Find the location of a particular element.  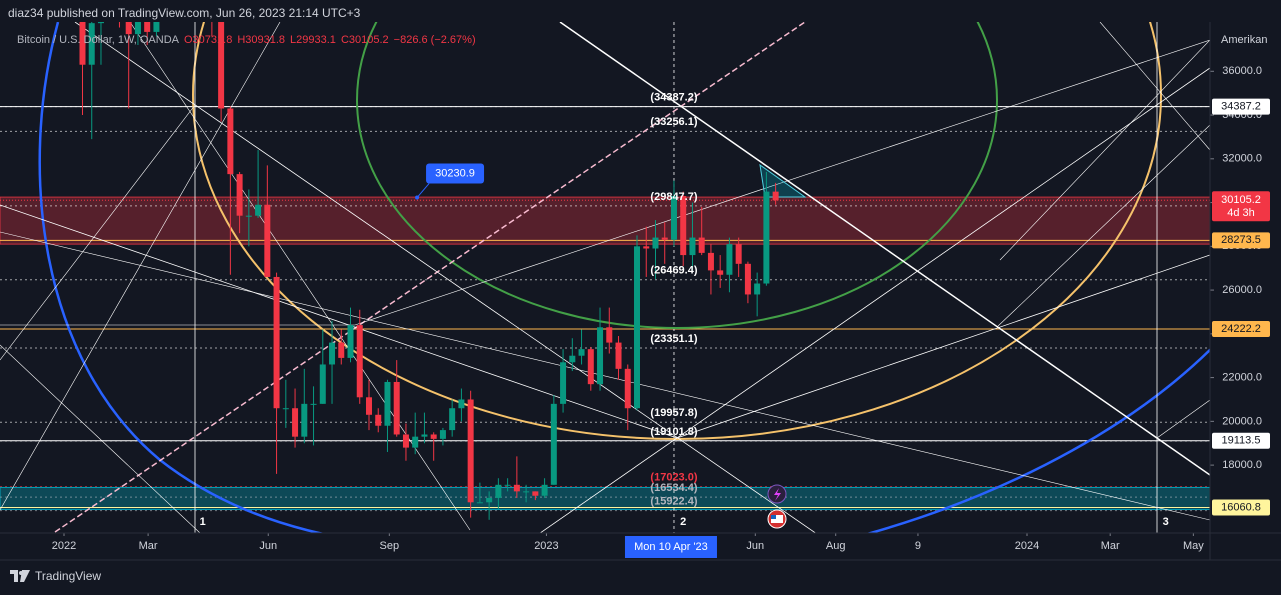

y-tick-label: 20000.0 is located at coordinates (1242, 421).